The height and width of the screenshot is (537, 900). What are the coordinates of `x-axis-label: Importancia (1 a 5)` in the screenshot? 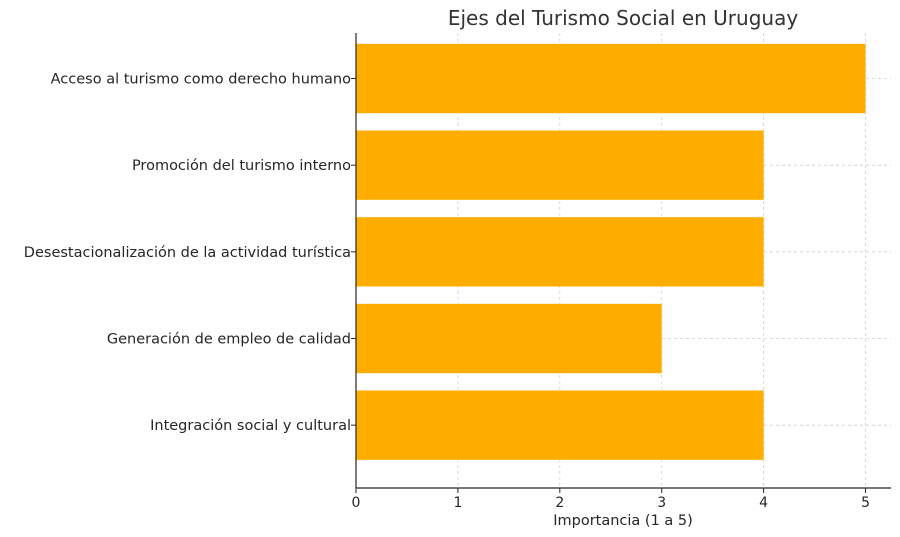 It's located at (623, 521).